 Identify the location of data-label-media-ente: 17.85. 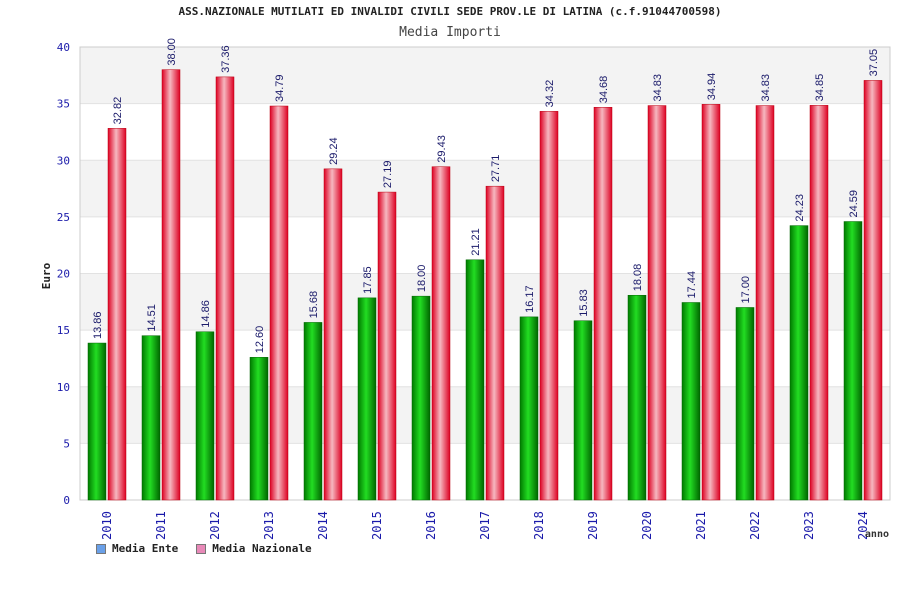
(368, 280).